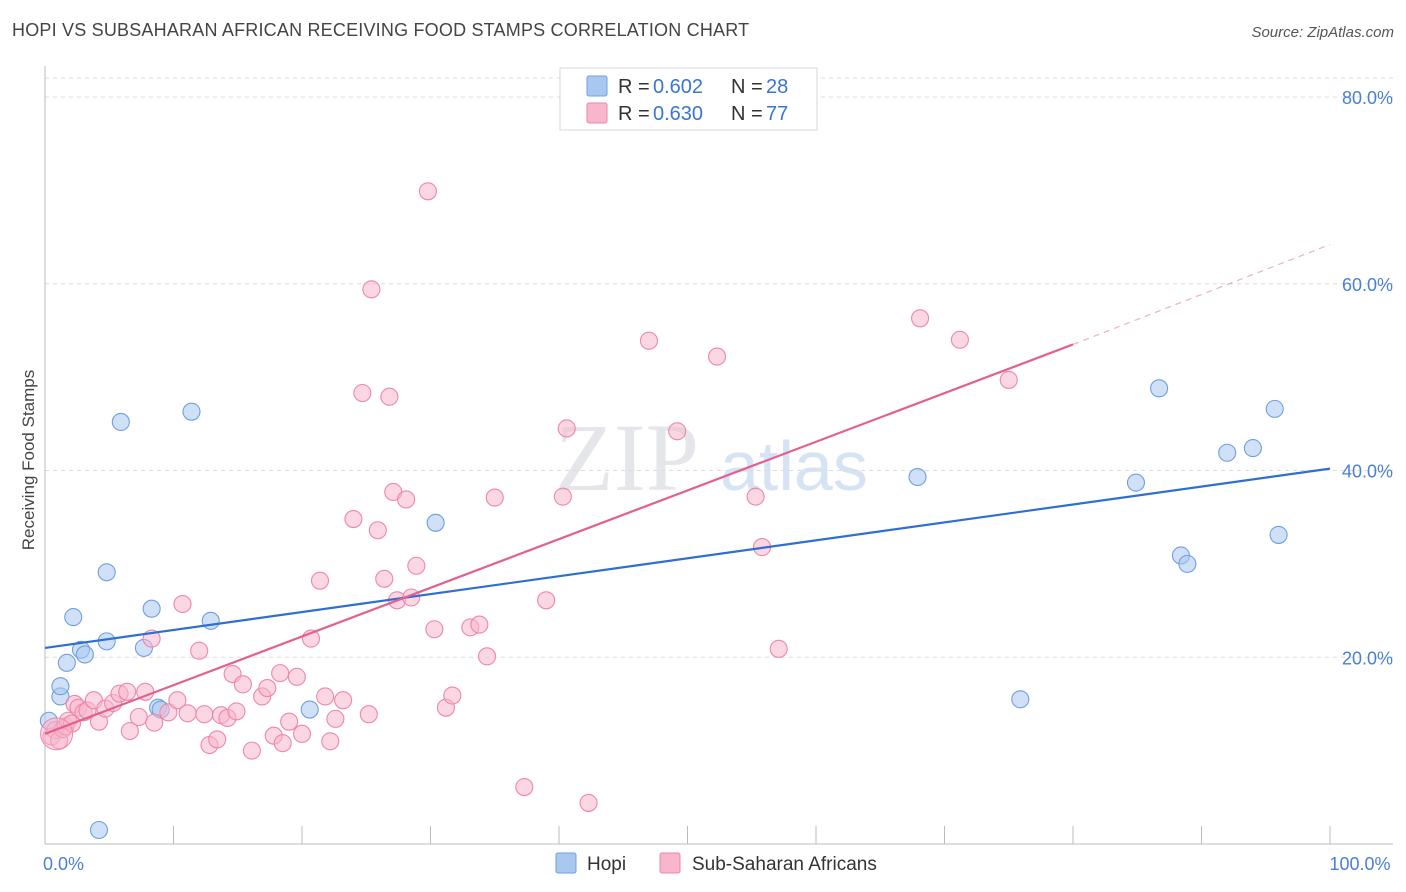  Describe the element at coordinates (1322, 32) in the screenshot. I see `chart-source: Source: ZipAtlas.com` at that location.